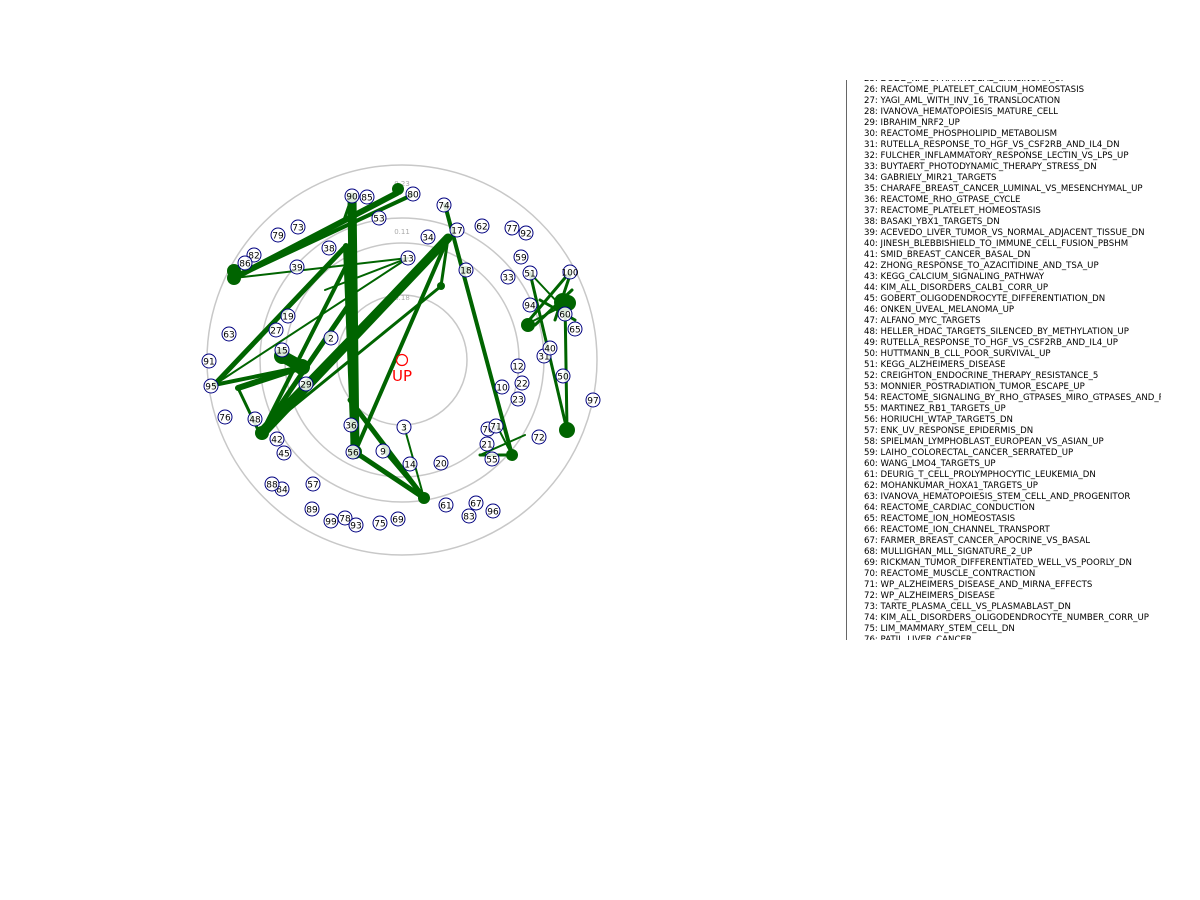 Image resolution: width=1200 pixels, height=900 pixels. What do you see at coordinates (518, 366) in the screenshot?
I see `node-12: 12` at bounding box center [518, 366].